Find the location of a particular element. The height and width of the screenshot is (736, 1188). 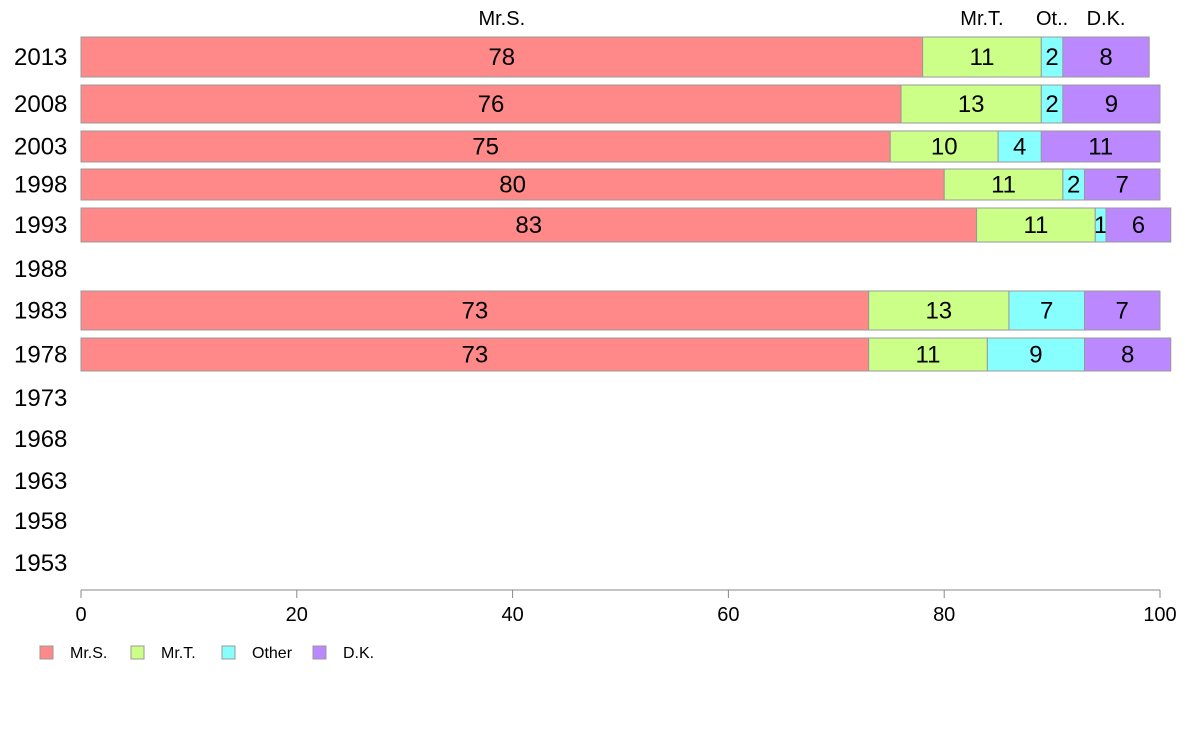

segment-value-label: 83 is located at coordinates (528, 225).